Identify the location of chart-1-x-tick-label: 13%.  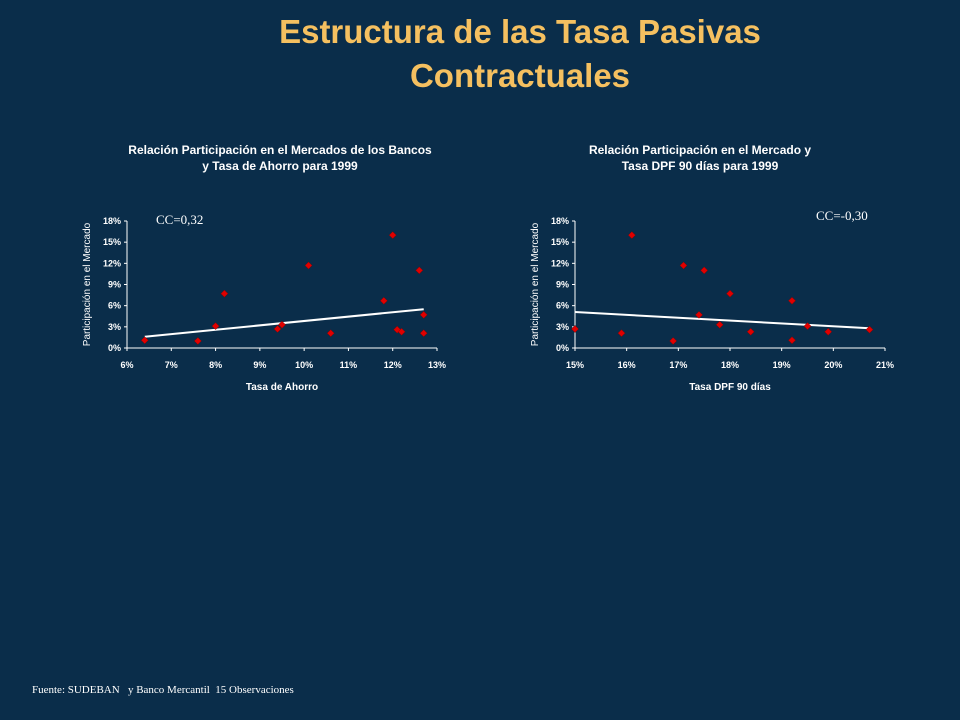
(437, 365).